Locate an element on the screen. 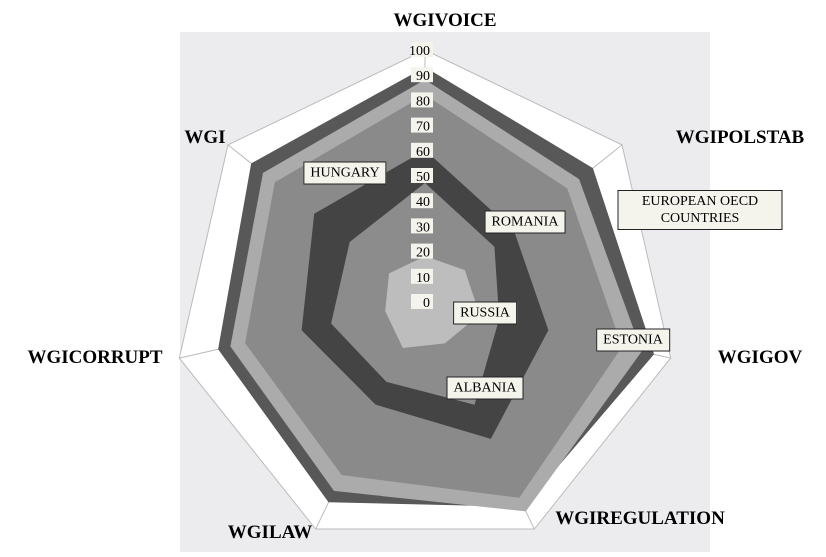 The image size is (826, 557). y-tick-label: 80 is located at coordinates (423, 101).